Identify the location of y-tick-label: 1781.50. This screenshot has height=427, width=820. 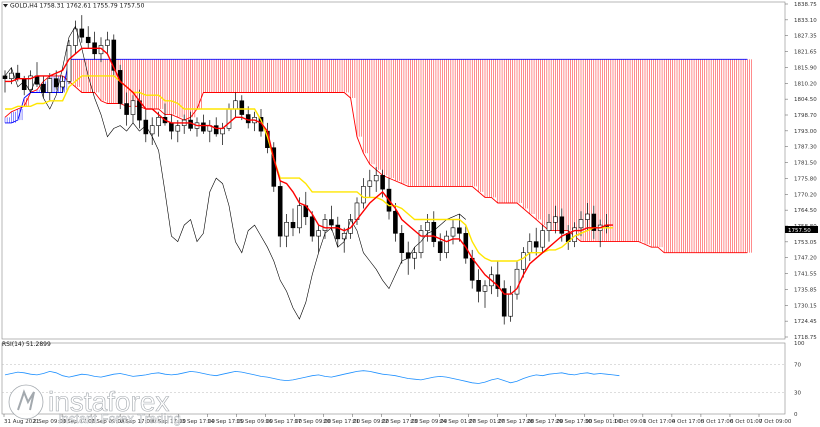
(805, 164).